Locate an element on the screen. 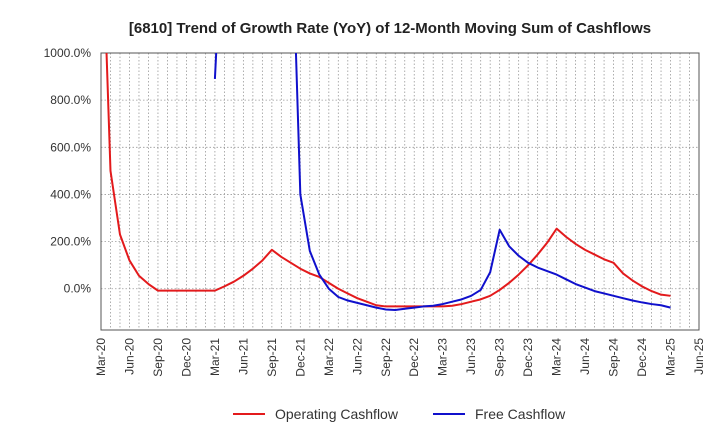 The image size is (720, 445). legend: Operating Cashflow Free Cashflow is located at coordinates (399, 414).